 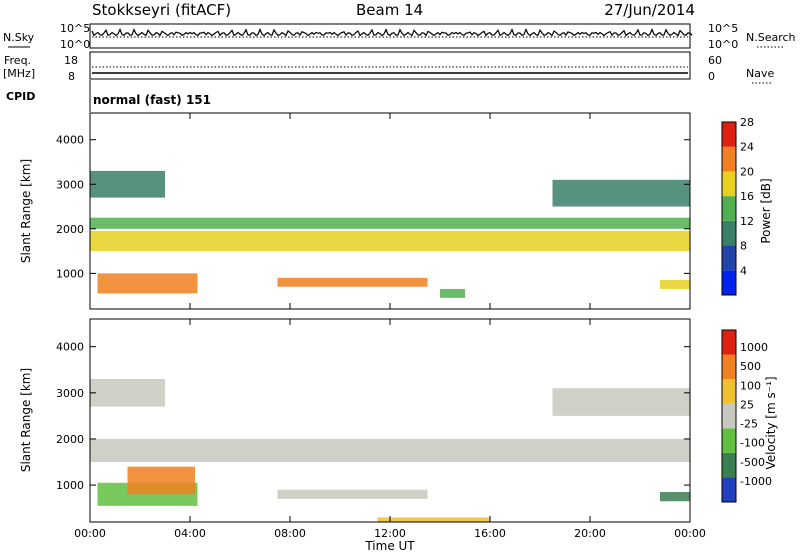 I want to click on freq-tick-bottom: 8, so click(x=71, y=76).